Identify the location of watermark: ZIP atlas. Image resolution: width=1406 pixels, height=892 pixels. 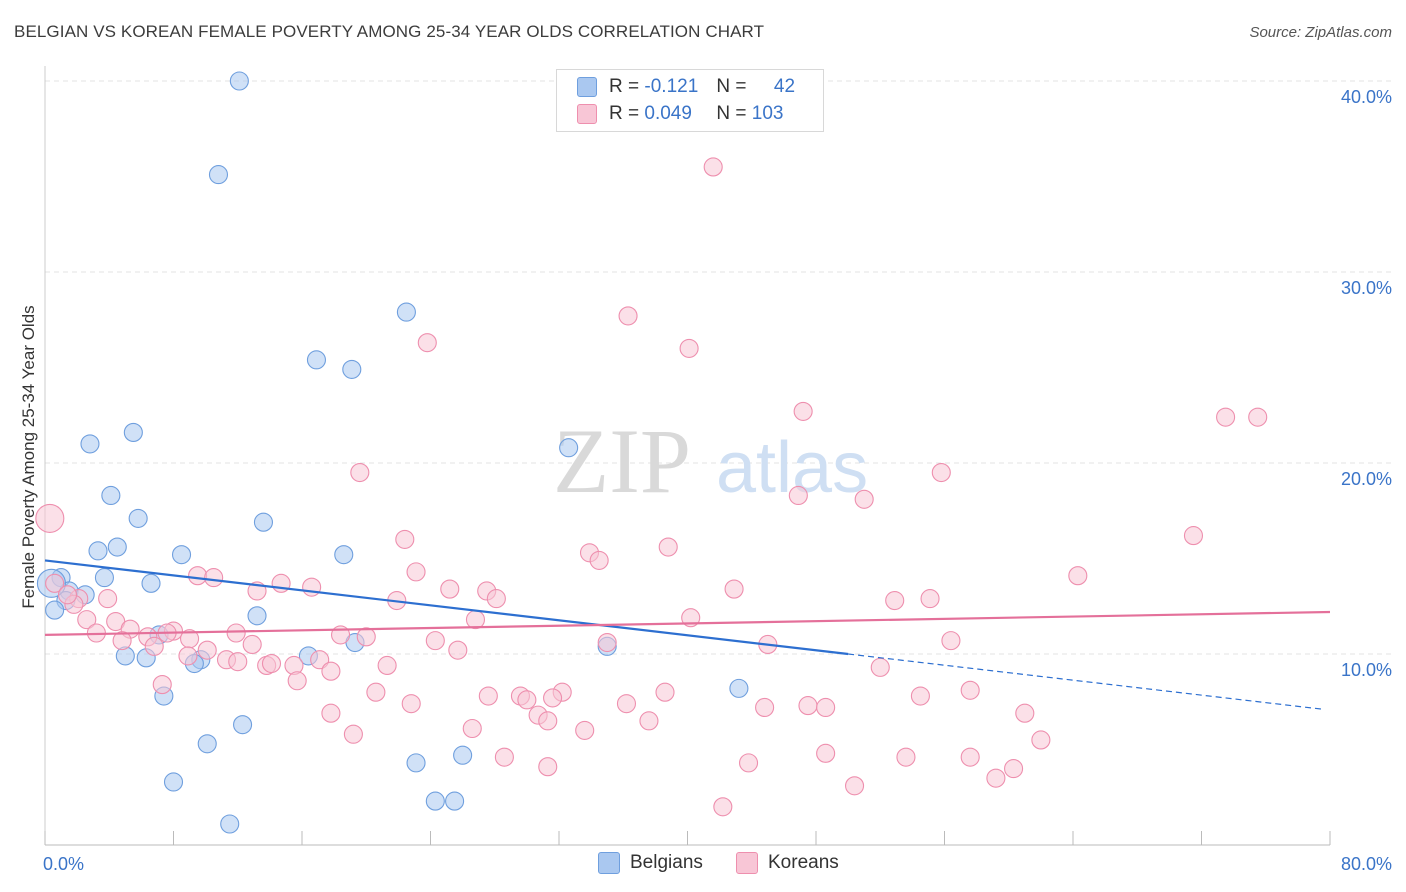
(710, 461).